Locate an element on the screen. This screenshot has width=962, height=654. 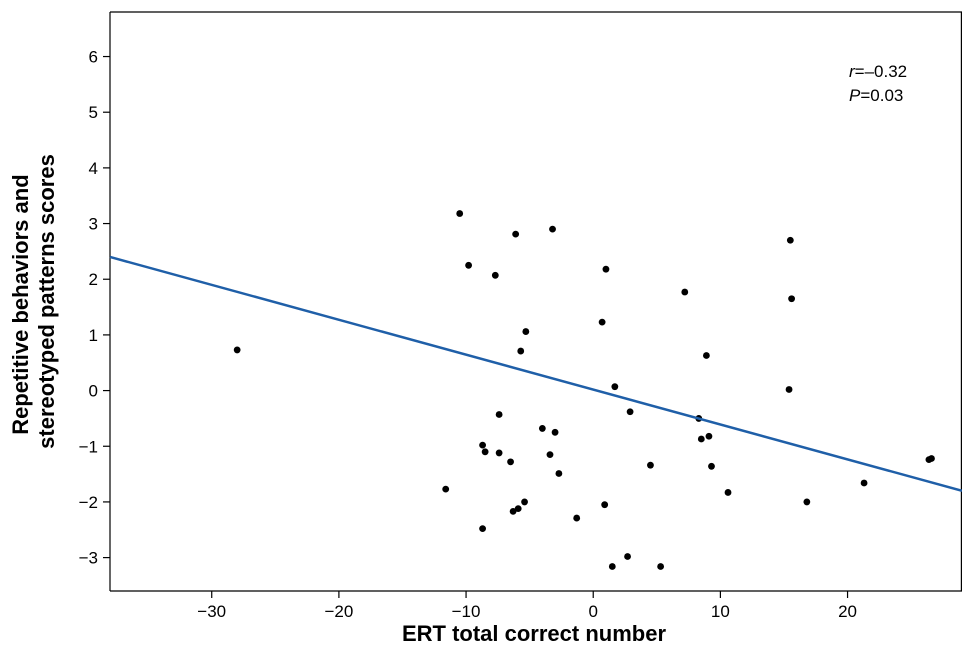
y-tick-label: −1 is located at coordinates (88, 446).